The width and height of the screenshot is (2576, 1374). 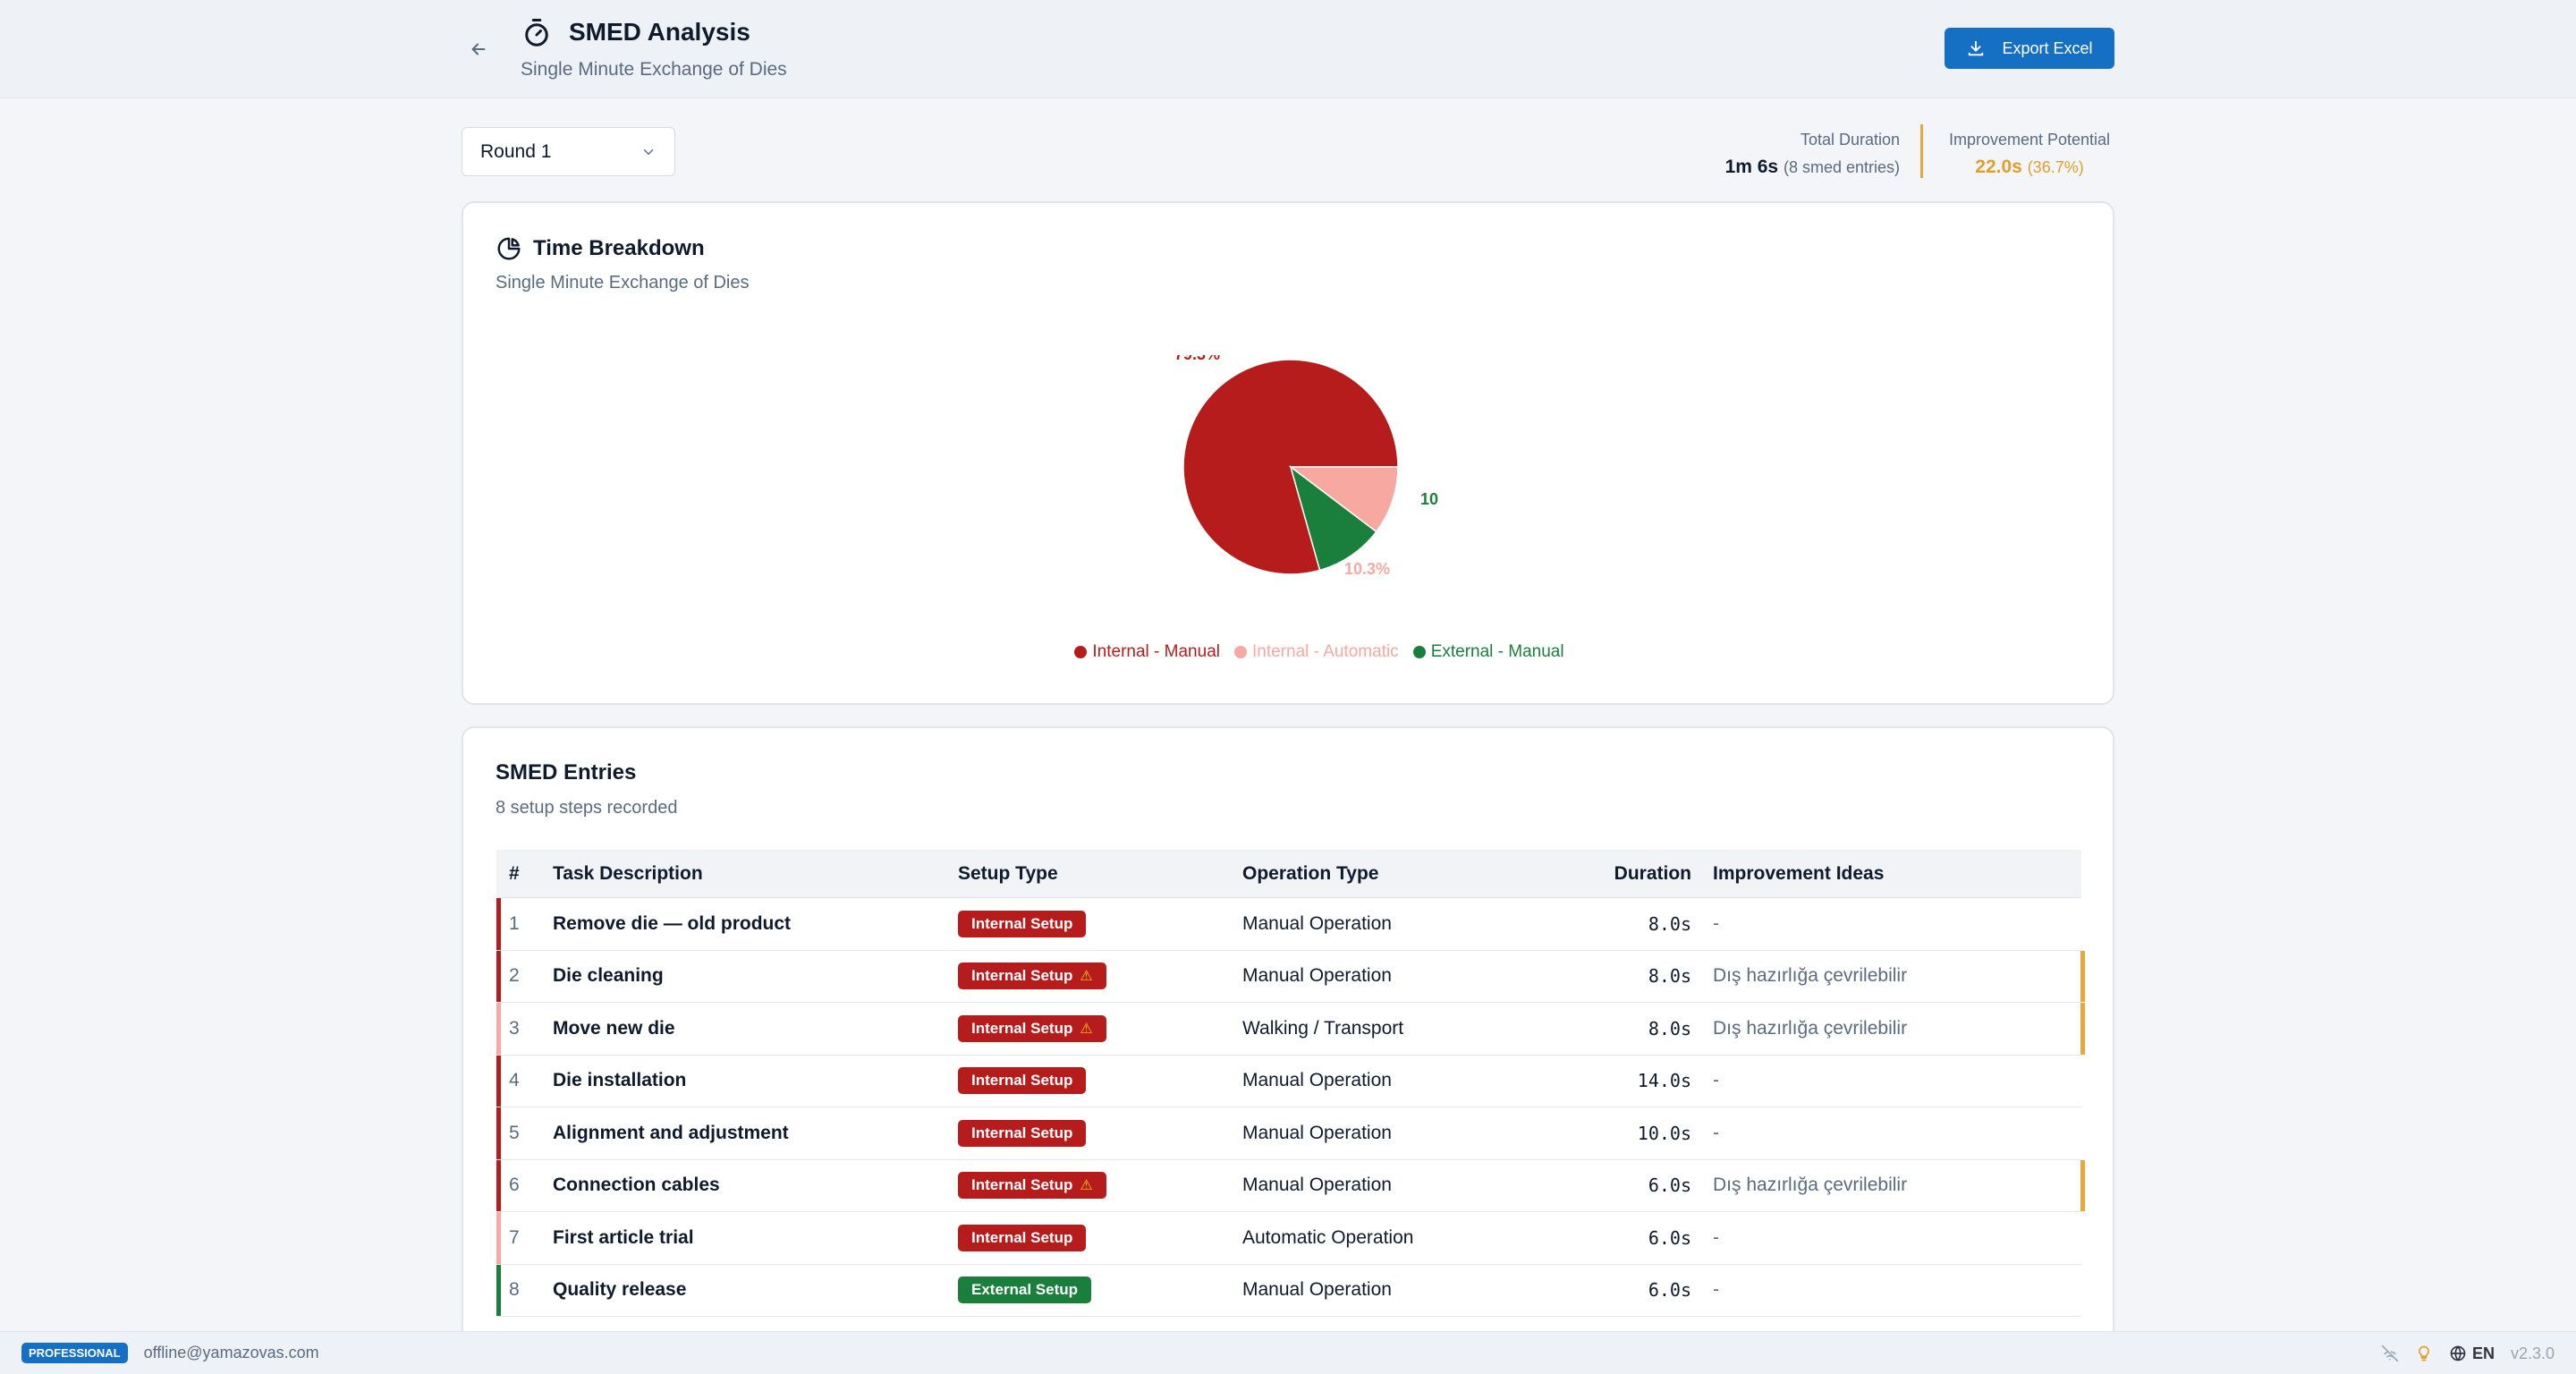 I want to click on legend-item: Internal - Manual, so click(x=1147, y=652).